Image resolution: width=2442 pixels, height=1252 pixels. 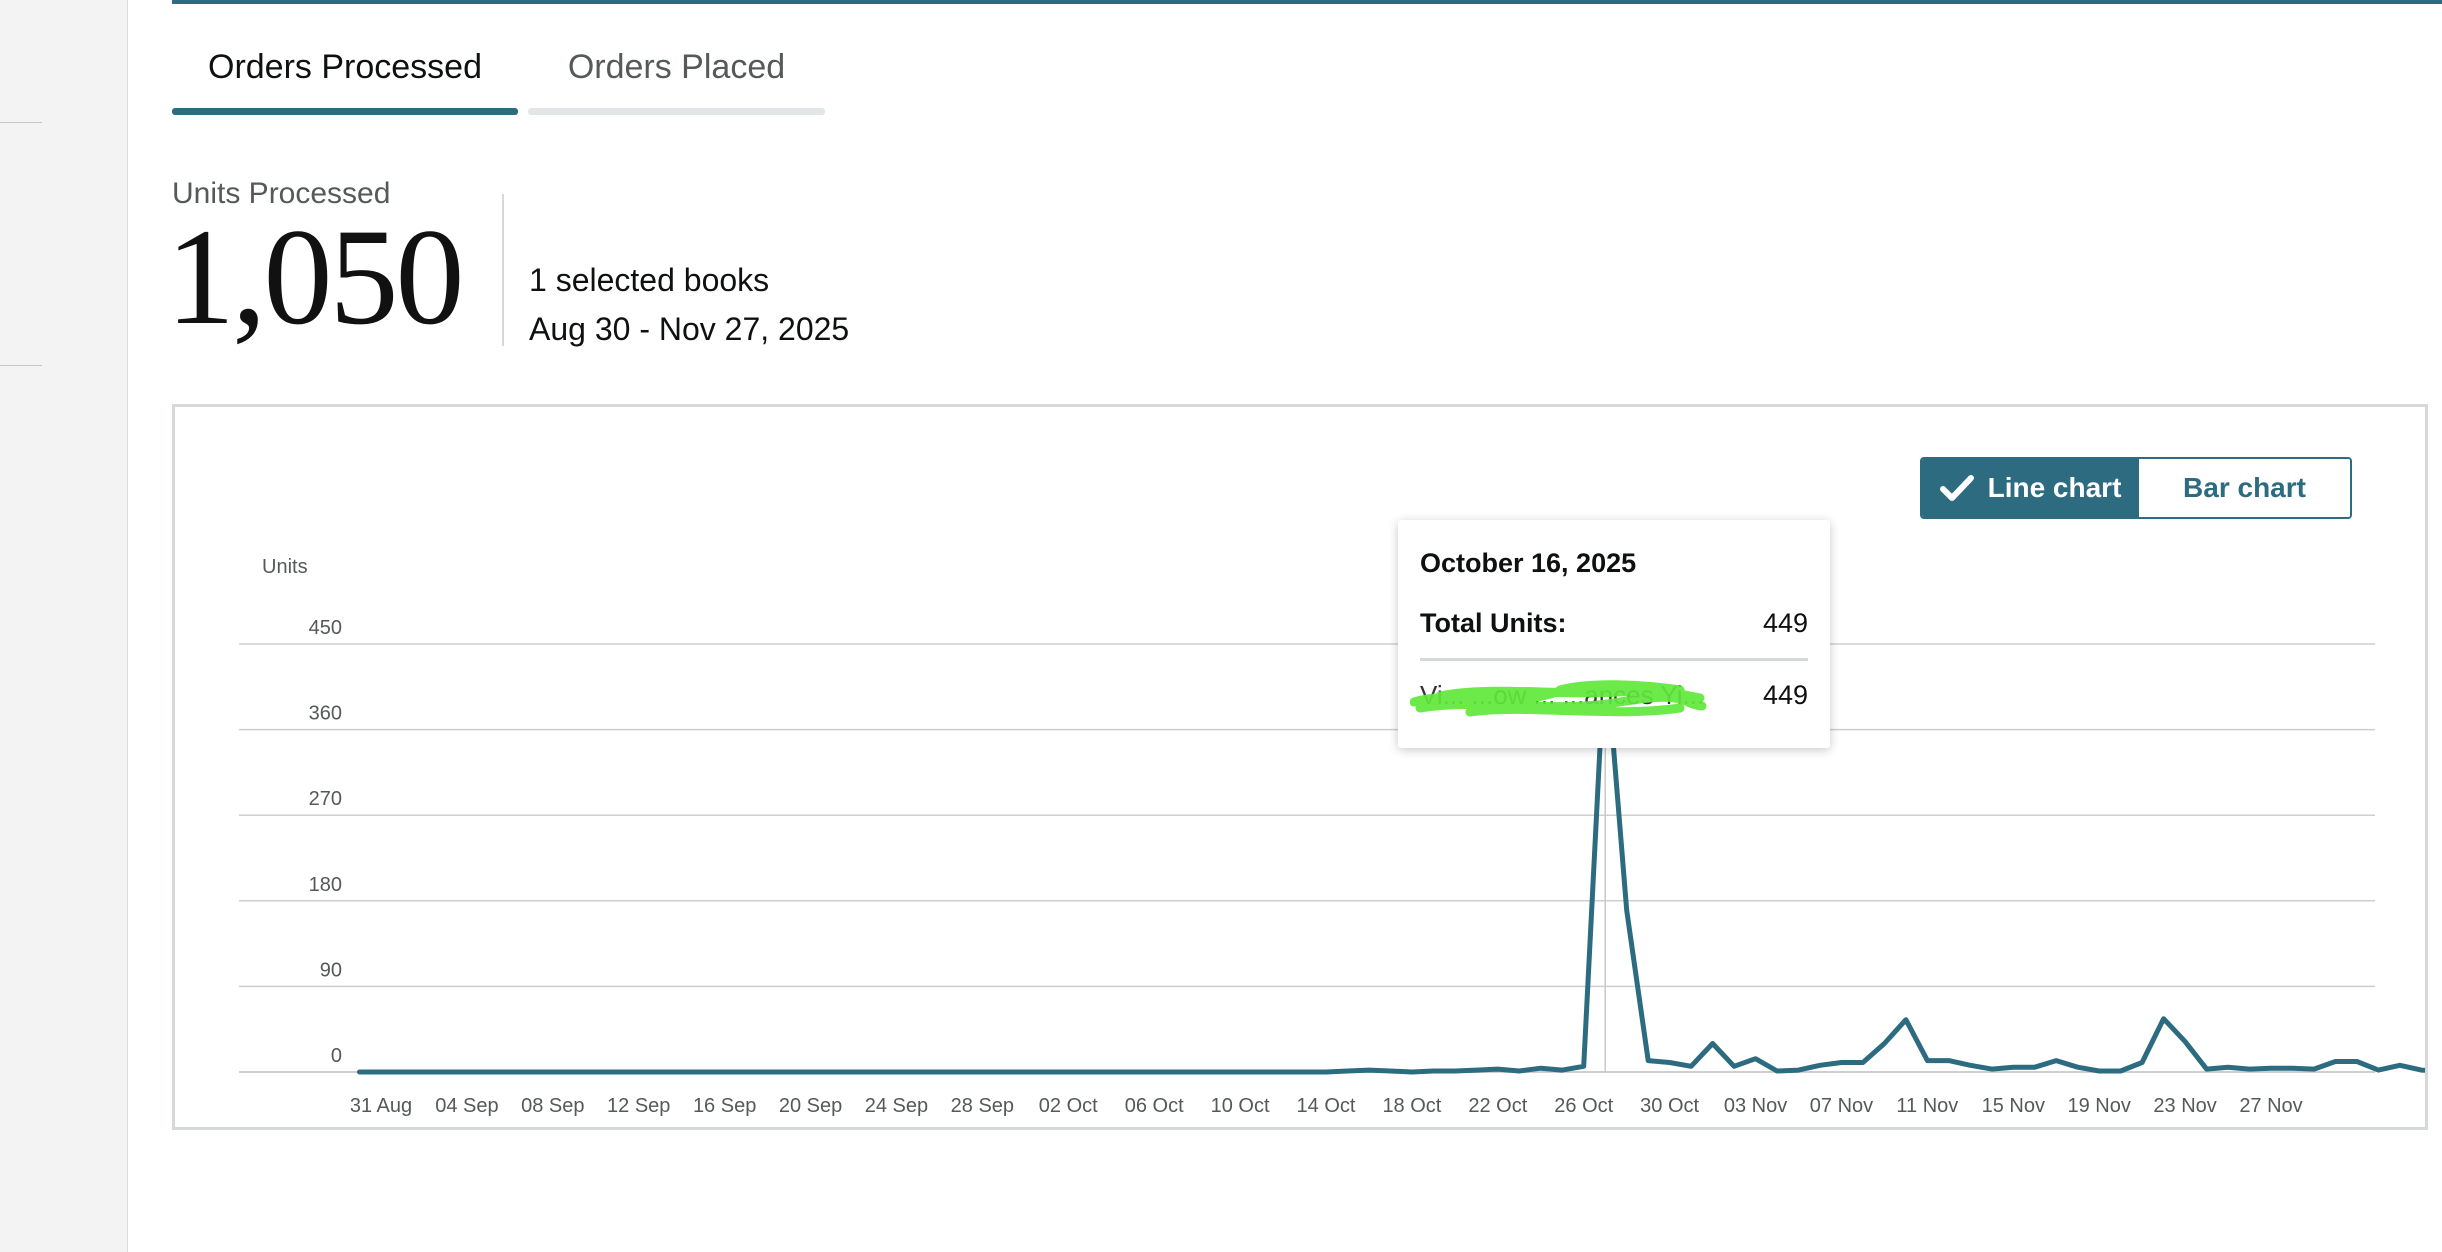 I want to click on tab-active-indicator, so click(x=345, y=111).